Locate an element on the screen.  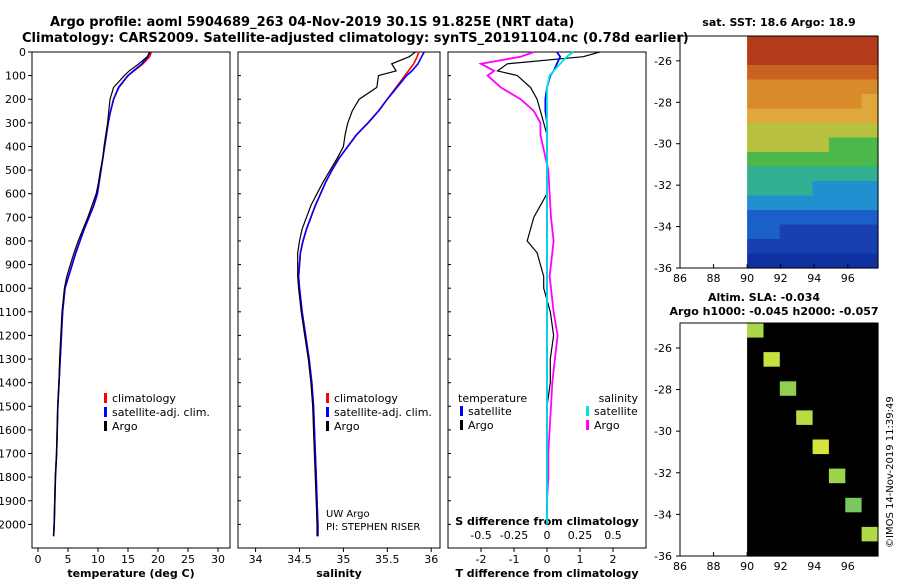
legend-title: temperature is located at coordinates (492, 398).